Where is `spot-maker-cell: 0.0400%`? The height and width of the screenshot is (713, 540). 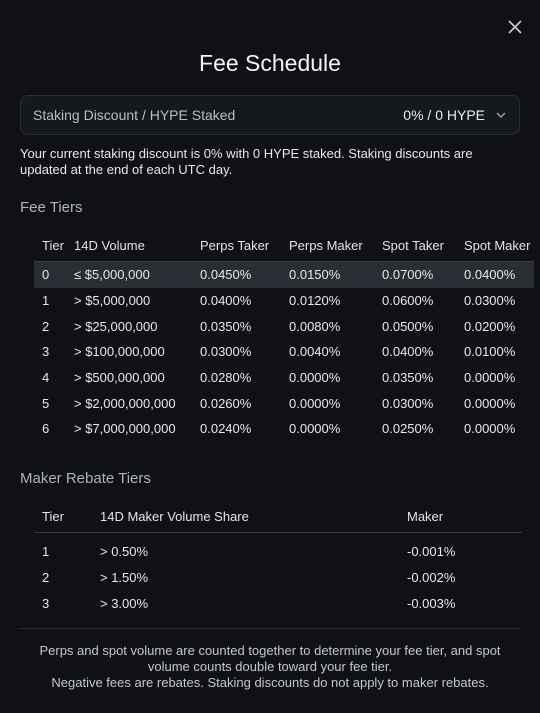
spot-maker-cell: 0.0400% is located at coordinates (499, 274).